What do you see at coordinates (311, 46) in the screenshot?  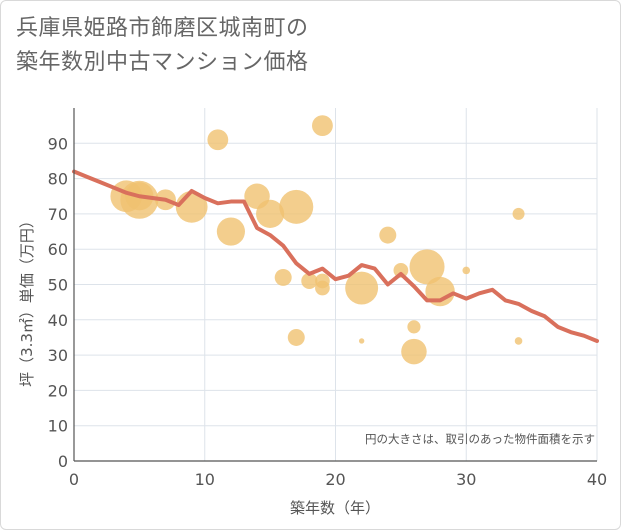 I see `chart-title: 兵庫県姫路市飾磨区城南町の 築年数別中古マンション価格` at bounding box center [311, 46].